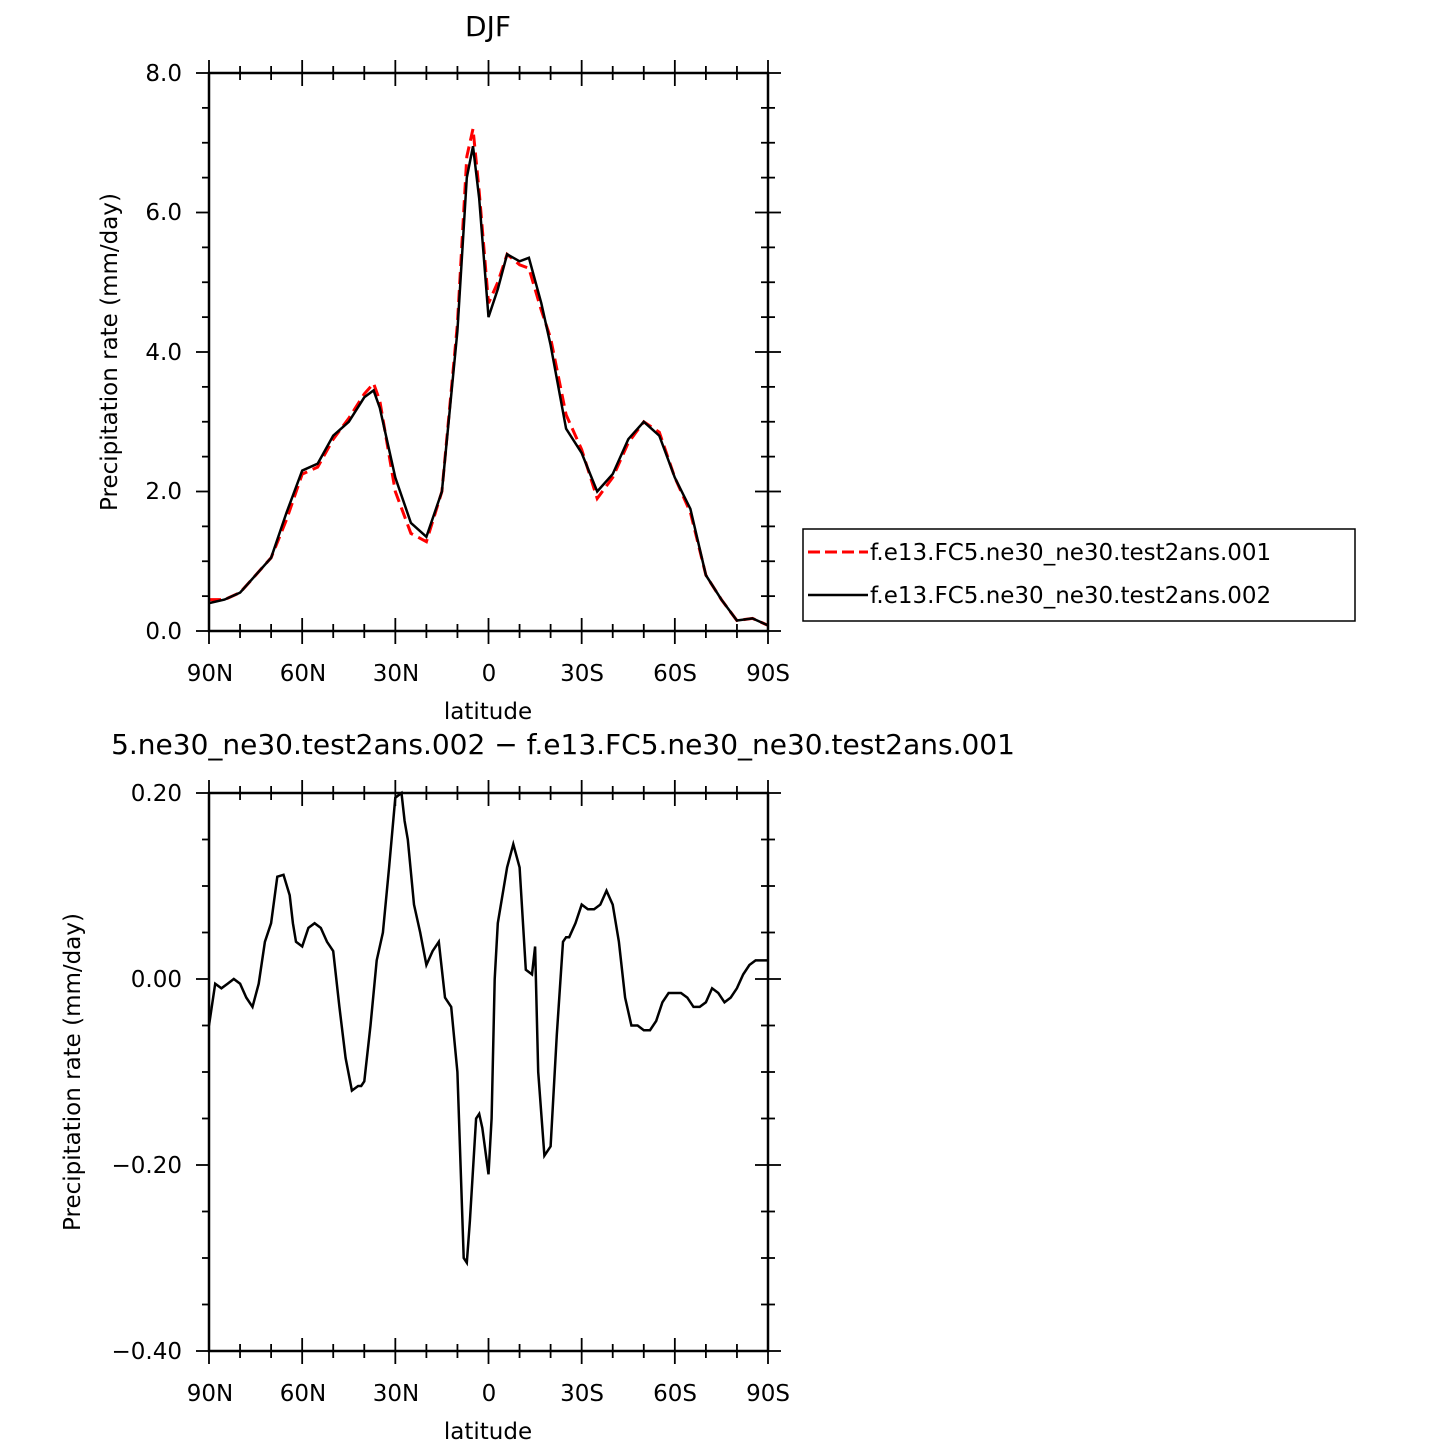 The width and height of the screenshot is (1452, 1453). I want to click on legend-box, so click(1079, 575).